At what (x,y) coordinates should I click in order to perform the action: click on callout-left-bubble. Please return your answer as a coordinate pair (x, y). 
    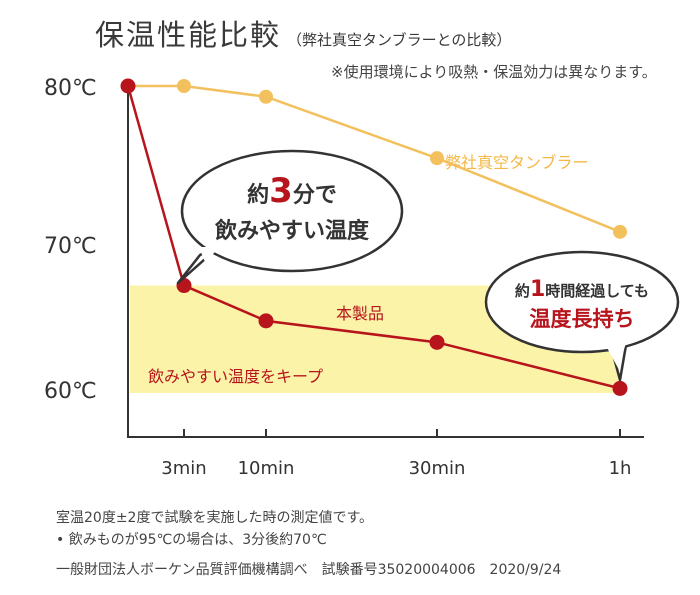
    Looking at the image, I should click on (292, 211).